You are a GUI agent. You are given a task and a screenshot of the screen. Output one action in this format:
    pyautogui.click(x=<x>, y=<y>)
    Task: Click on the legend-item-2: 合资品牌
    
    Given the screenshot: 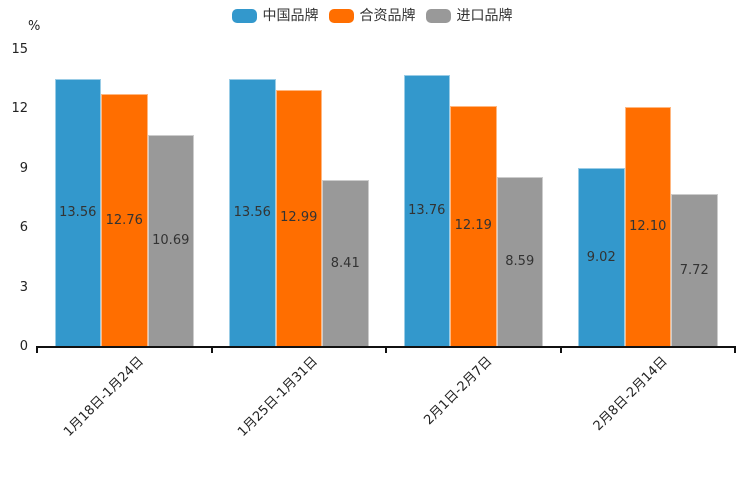 What is the action you would take?
    pyautogui.click(x=372, y=16)
    